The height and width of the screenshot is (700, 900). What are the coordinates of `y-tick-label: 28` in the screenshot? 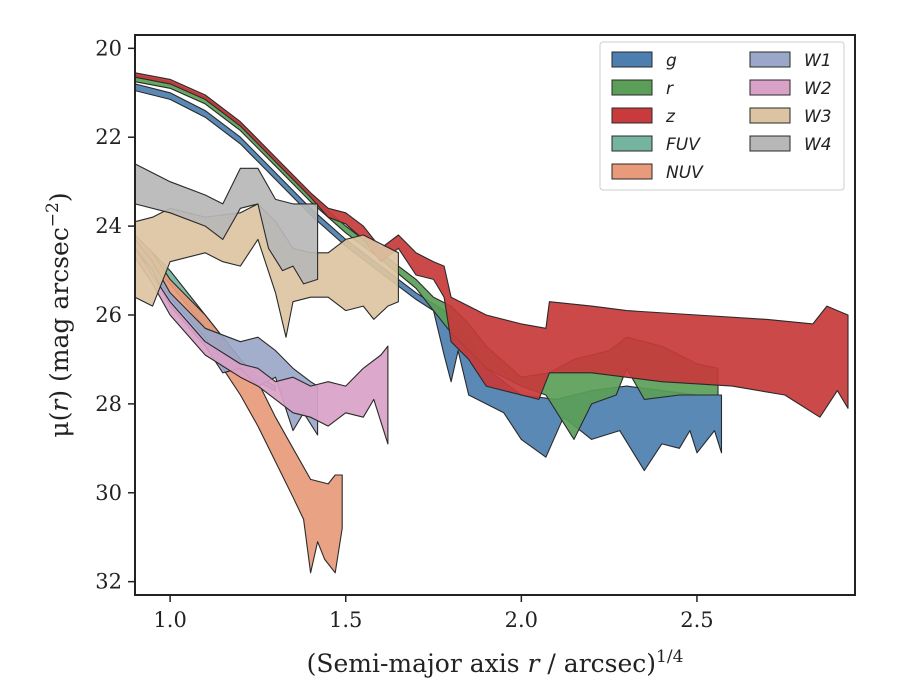 It's located at (108, 404).